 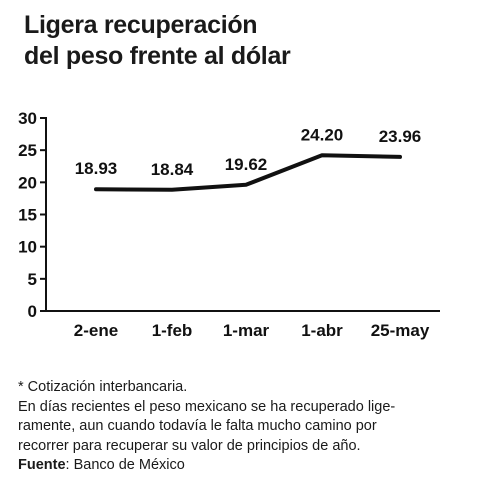 I want to click on data-label-4: 23.96, so click(x=400, y=136).